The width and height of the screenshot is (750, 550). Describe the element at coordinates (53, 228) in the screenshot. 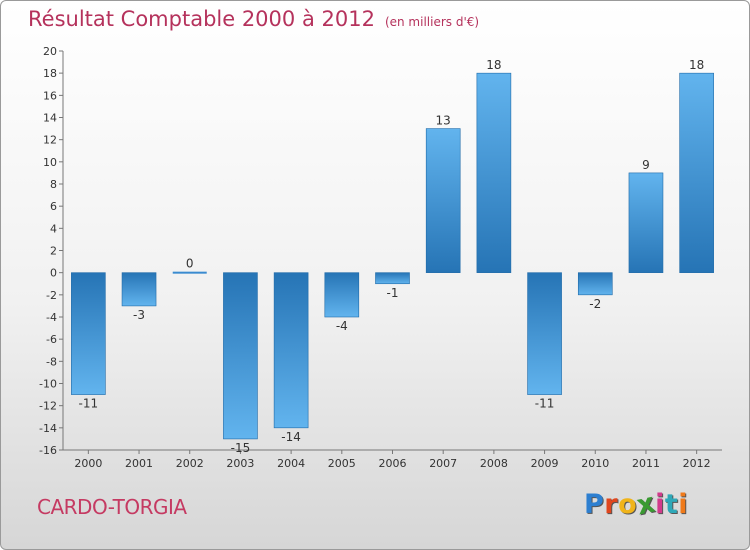

I see `y-tick-label: 4` at that location.